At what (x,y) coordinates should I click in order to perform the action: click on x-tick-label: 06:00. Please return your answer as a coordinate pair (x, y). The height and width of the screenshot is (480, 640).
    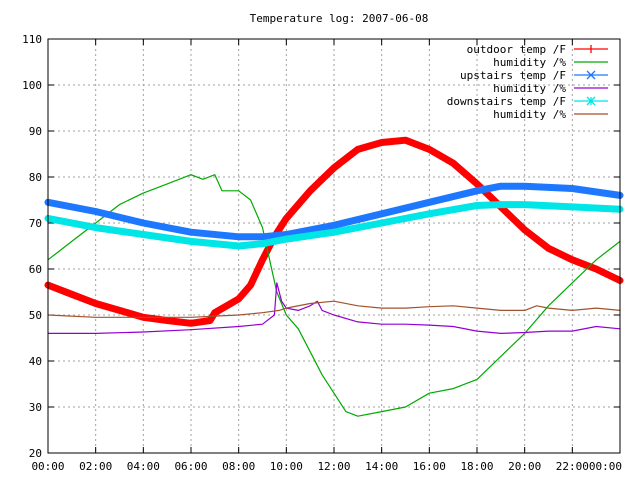
    Looking at the image, I should click on (190, 466).